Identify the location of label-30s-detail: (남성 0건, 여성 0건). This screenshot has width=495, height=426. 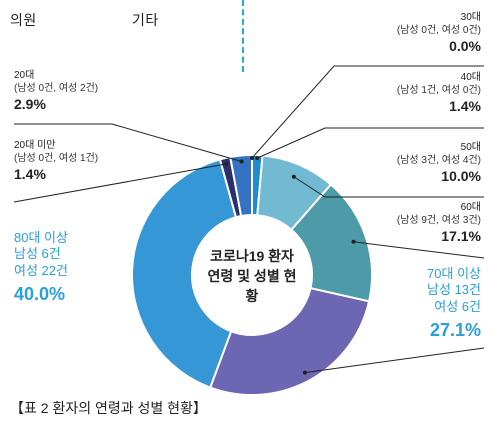
(438, 30).